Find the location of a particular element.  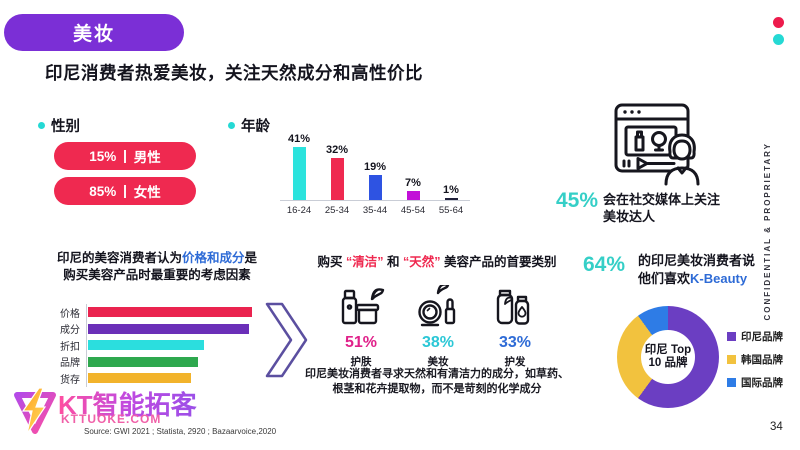

age-bar-category: 25-34 is located at coordinates (337, 210).